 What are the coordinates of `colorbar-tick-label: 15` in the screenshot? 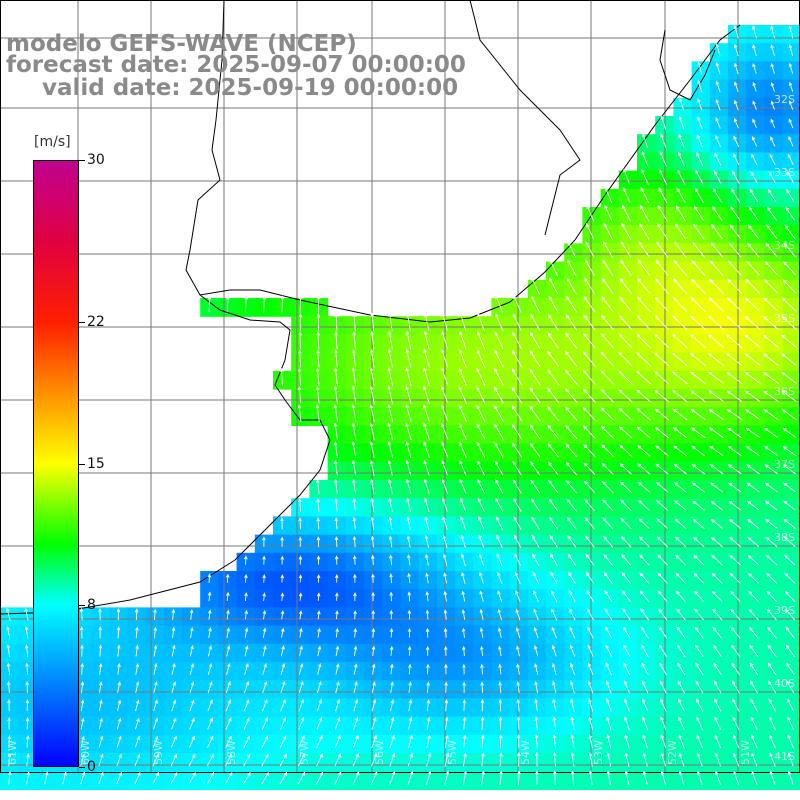 It's located at (96, 463).